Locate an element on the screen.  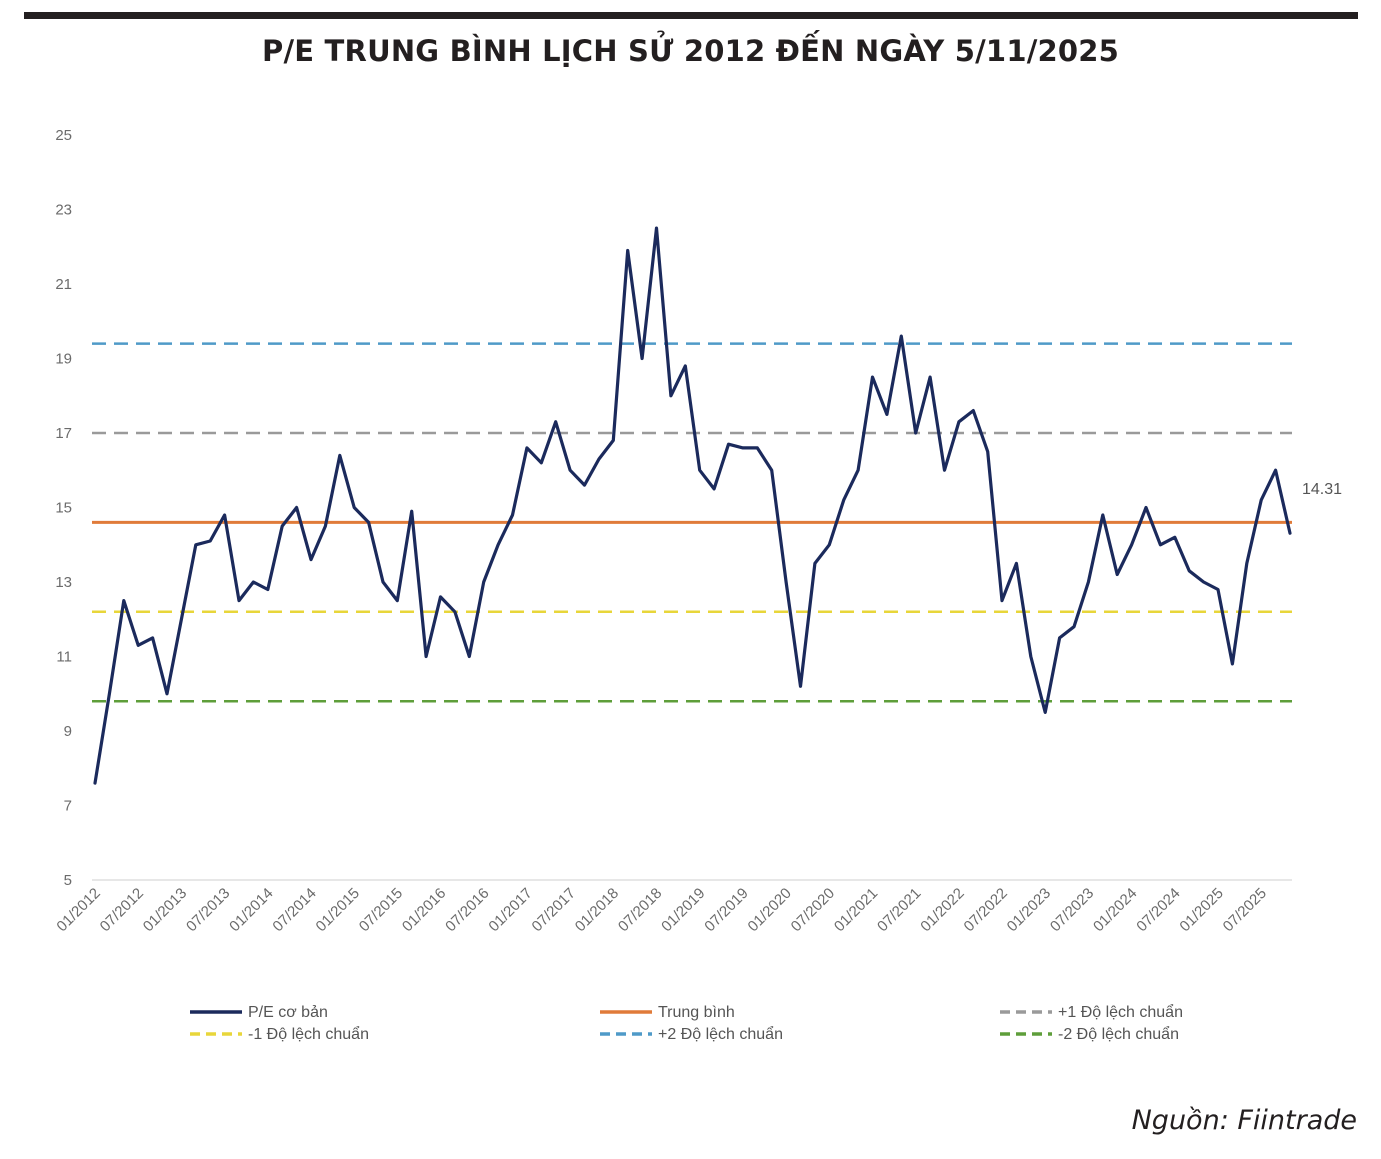
x-tick-label: 07/2018 is located at coordinates (640, 910).